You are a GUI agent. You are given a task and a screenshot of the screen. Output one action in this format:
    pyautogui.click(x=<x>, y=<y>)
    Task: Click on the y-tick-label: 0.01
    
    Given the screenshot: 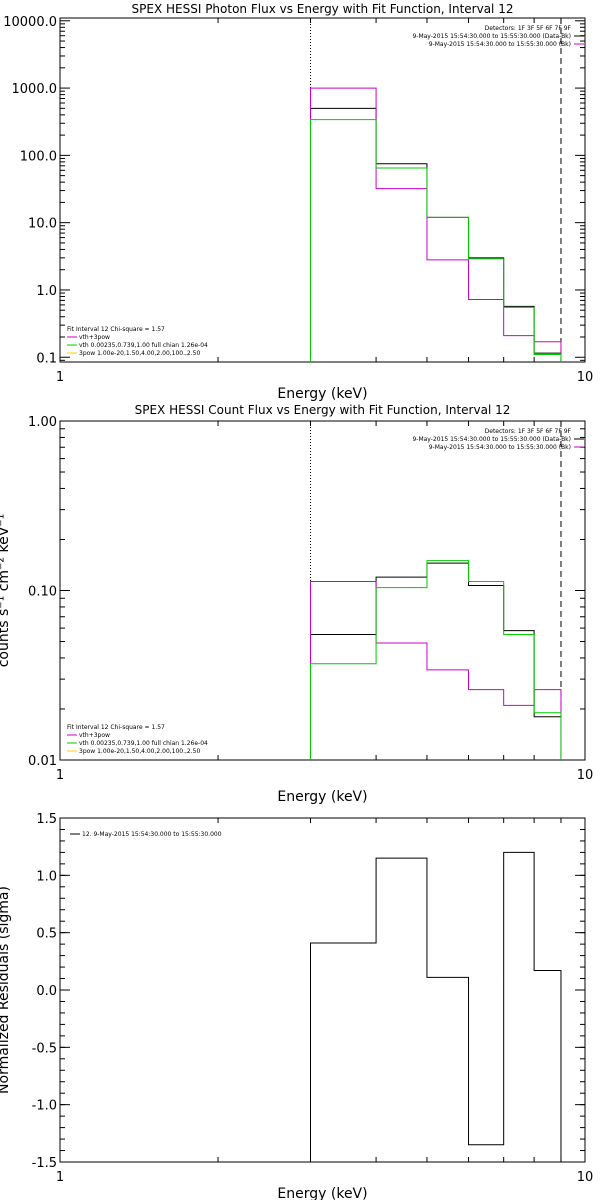 What is the action you would take?
    pyautogui.click(x=42, y=761)
    